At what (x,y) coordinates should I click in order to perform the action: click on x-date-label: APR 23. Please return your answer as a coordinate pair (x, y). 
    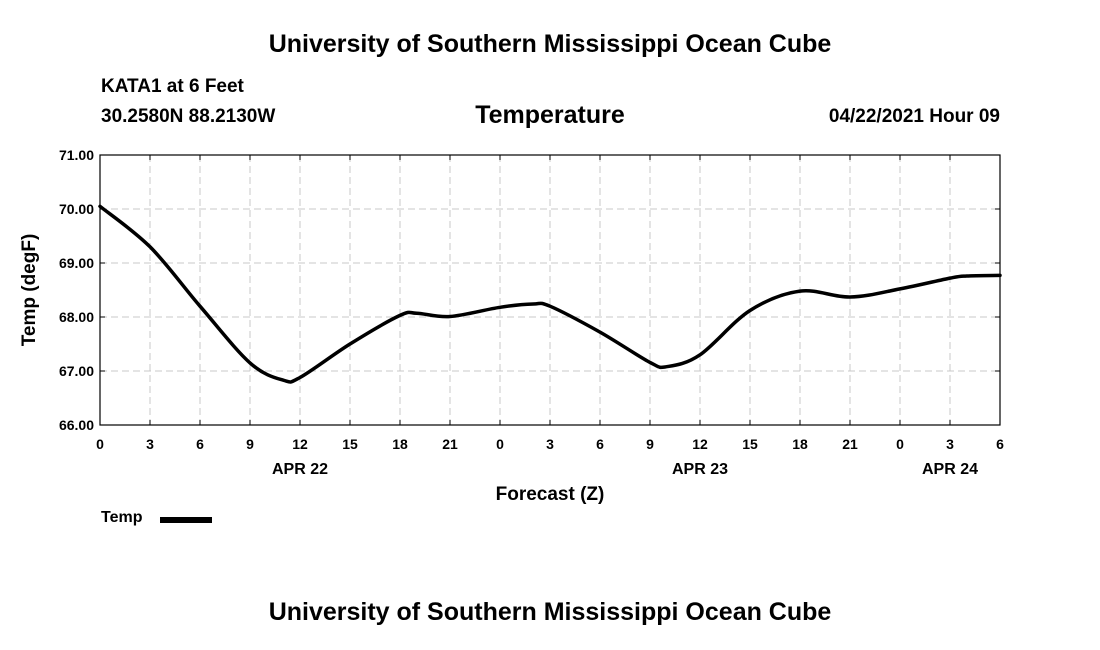
    Looking at the image, I should click on (700, 469).